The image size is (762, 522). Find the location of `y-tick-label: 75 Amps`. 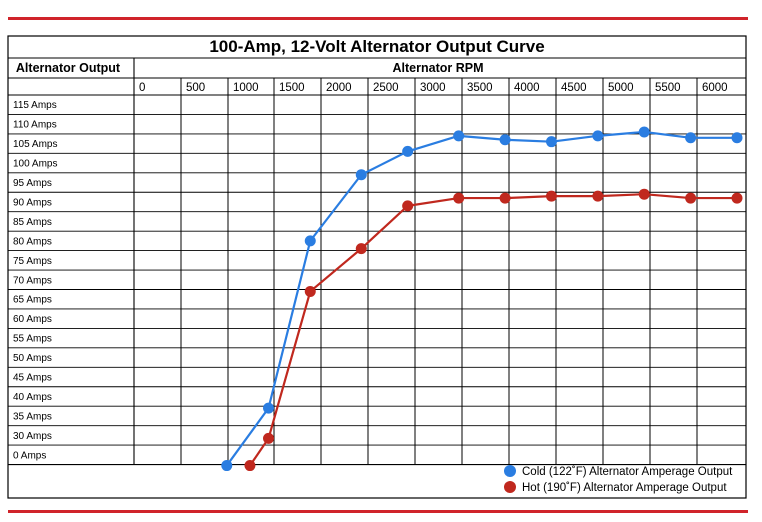

y-tick-label: 75 Amps is located at coordinates (32, 261).